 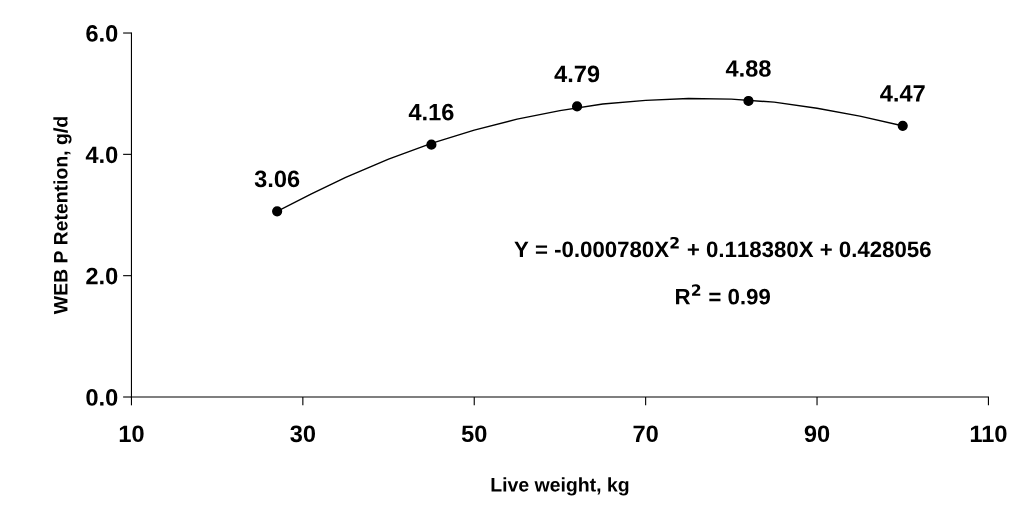 What do you see at coordinates (902, 93) in the screenshot?
I see `data-label: 4.47` at bounding box center [902, 93].